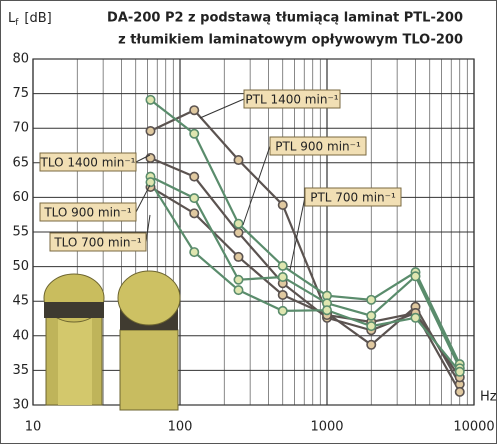  What do you see at coordinates (20, 405) in the screenshot?
I see `y-tick-label: 30` at bounding box center [20, 405].